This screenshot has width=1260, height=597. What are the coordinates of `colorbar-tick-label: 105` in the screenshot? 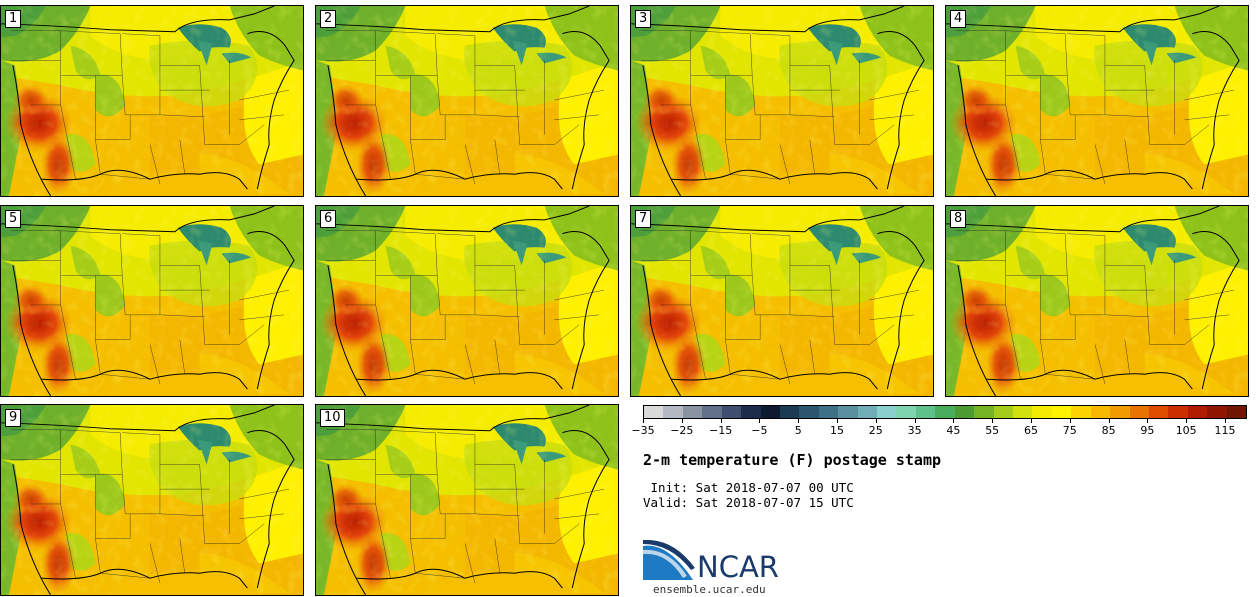 It's located at (1186, 430).